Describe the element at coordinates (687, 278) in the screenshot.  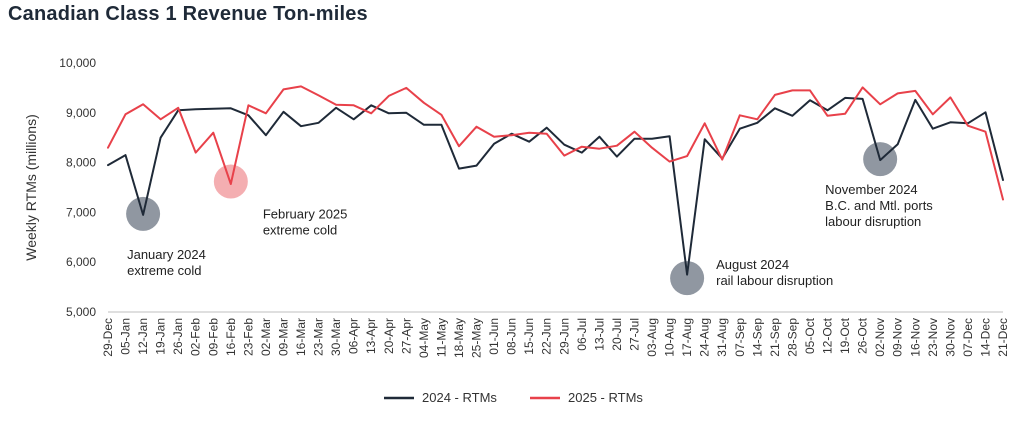
I see `annotation-marker` at that location.